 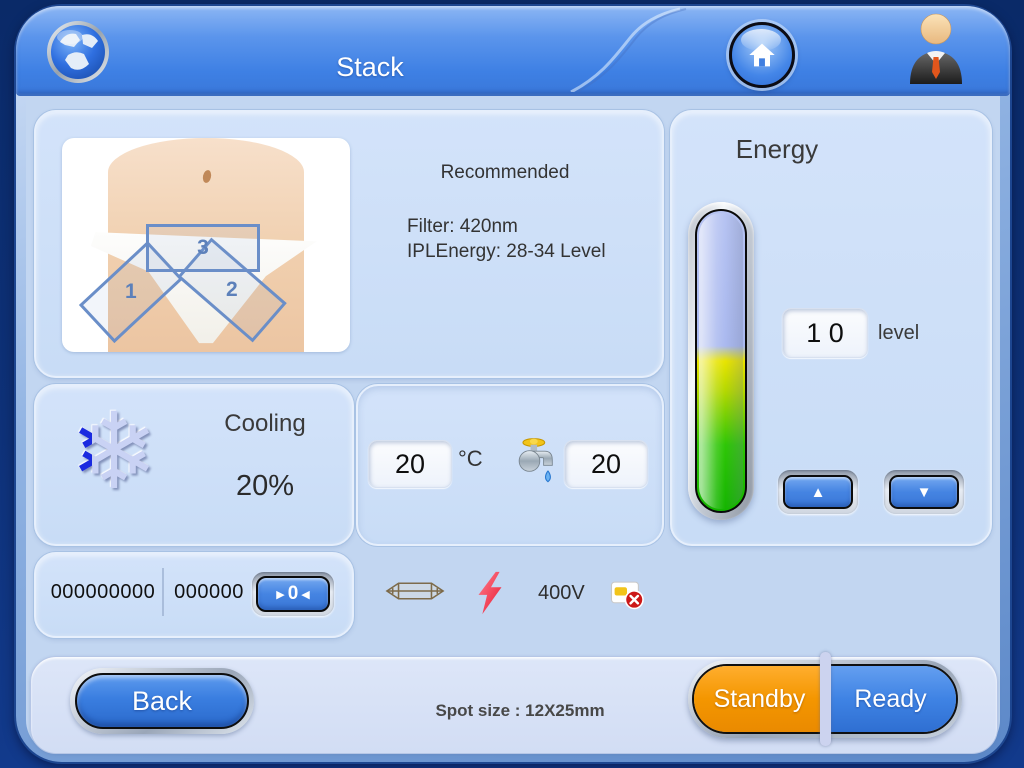 I want to click on cooling-label: Cooling, so click(x=265, y=423).